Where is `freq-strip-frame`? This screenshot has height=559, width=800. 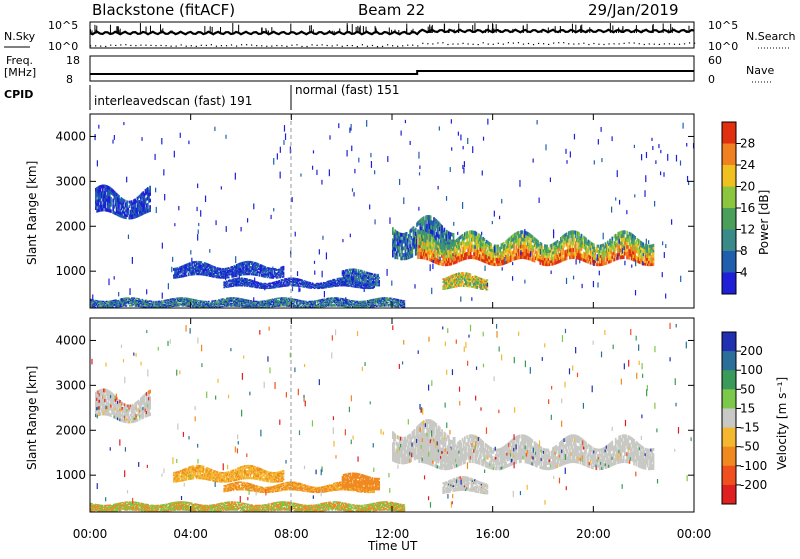 freq-strip-frame is located at coordinates (392, 68).